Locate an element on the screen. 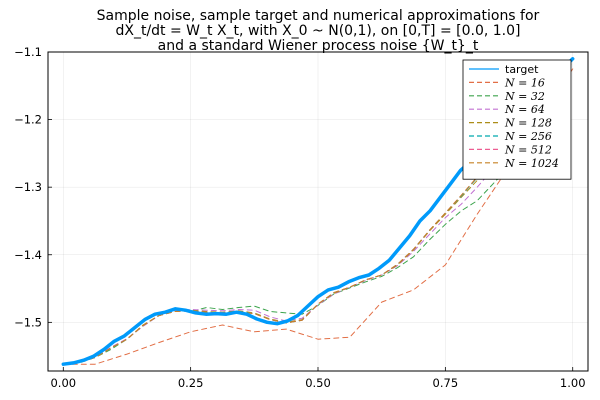 The width and height of the screenshot is (600, 400). legend-box is located at coordinates (517, 119).